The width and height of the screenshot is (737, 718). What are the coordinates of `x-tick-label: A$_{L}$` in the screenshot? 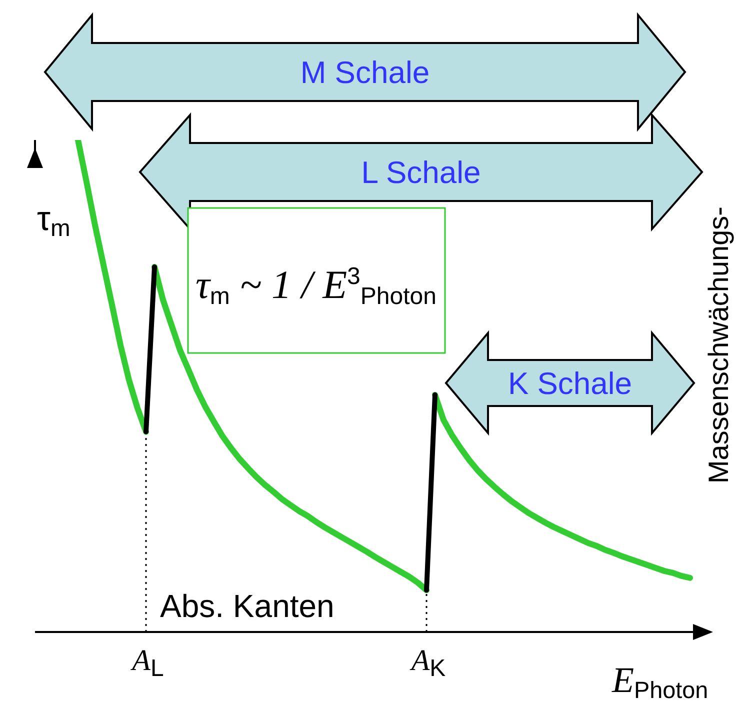 It's located at (147, 663).